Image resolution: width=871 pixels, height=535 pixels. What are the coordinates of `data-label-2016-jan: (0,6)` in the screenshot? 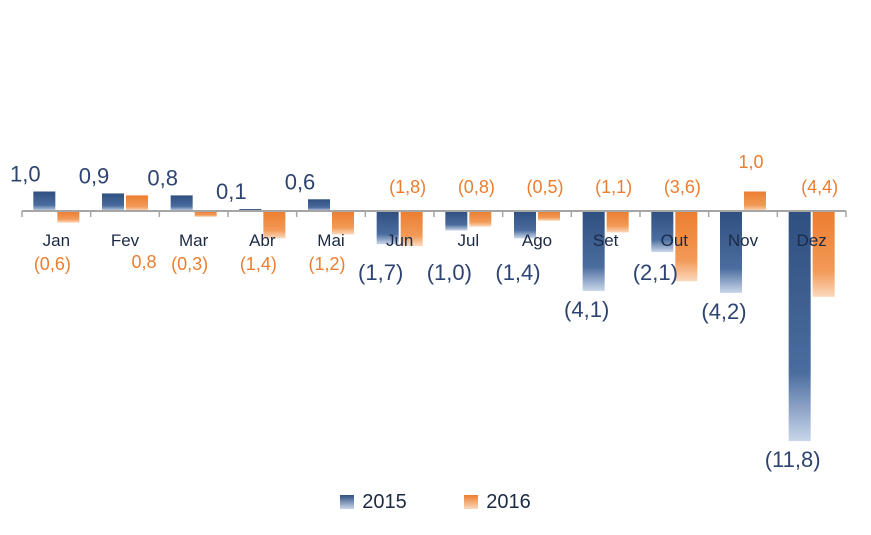 It's located at (52, 264).